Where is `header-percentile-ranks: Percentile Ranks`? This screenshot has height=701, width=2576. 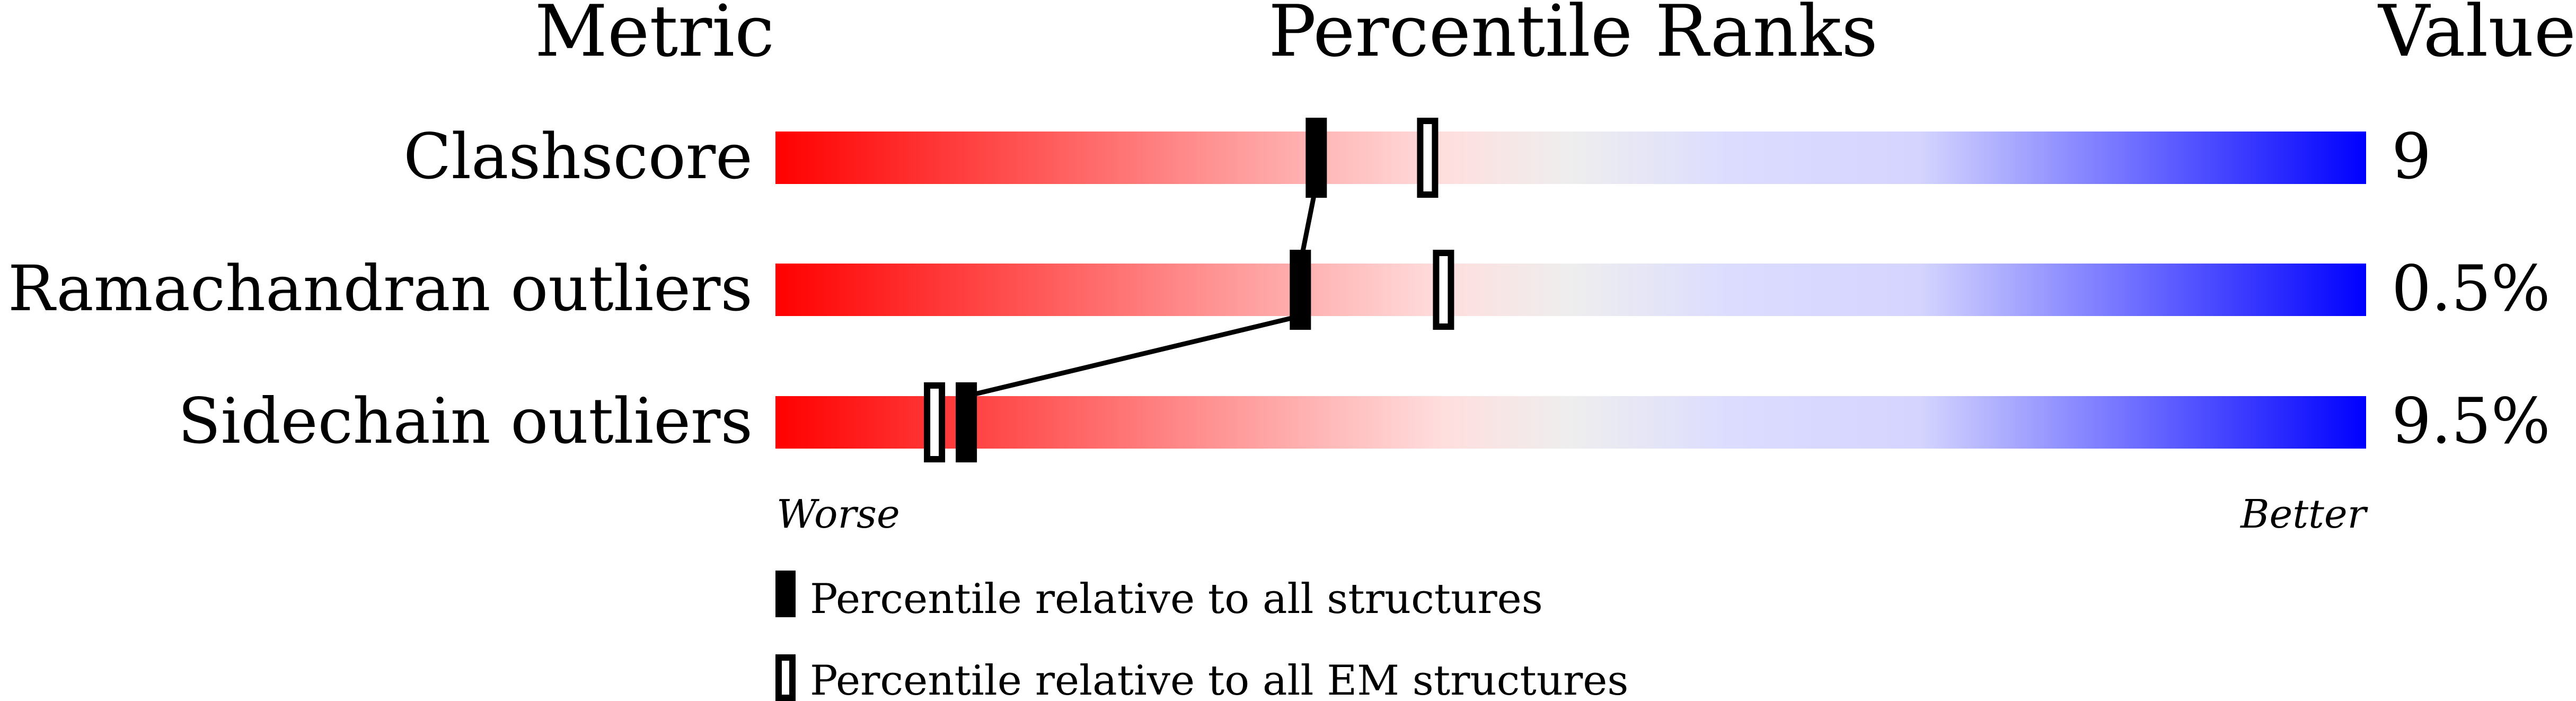 header-percentile-ranks: Percentile Ranks is located at coordinates (1573, 36).